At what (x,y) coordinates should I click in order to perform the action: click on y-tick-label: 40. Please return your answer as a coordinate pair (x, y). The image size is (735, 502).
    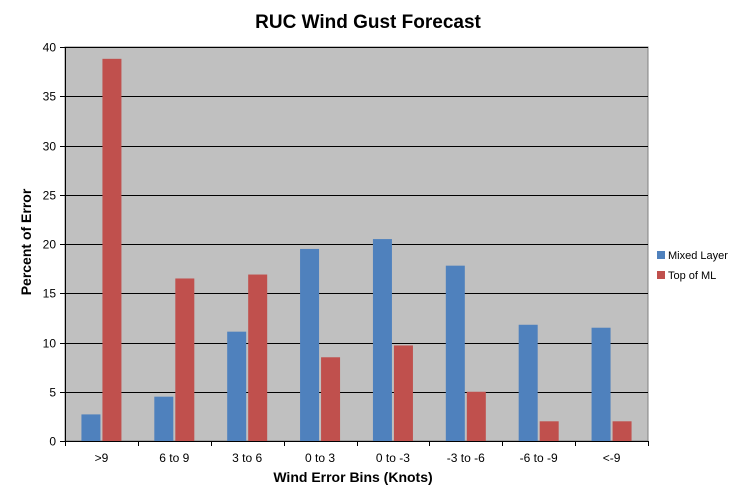
    Looking at the image, I should click on (50, 48).